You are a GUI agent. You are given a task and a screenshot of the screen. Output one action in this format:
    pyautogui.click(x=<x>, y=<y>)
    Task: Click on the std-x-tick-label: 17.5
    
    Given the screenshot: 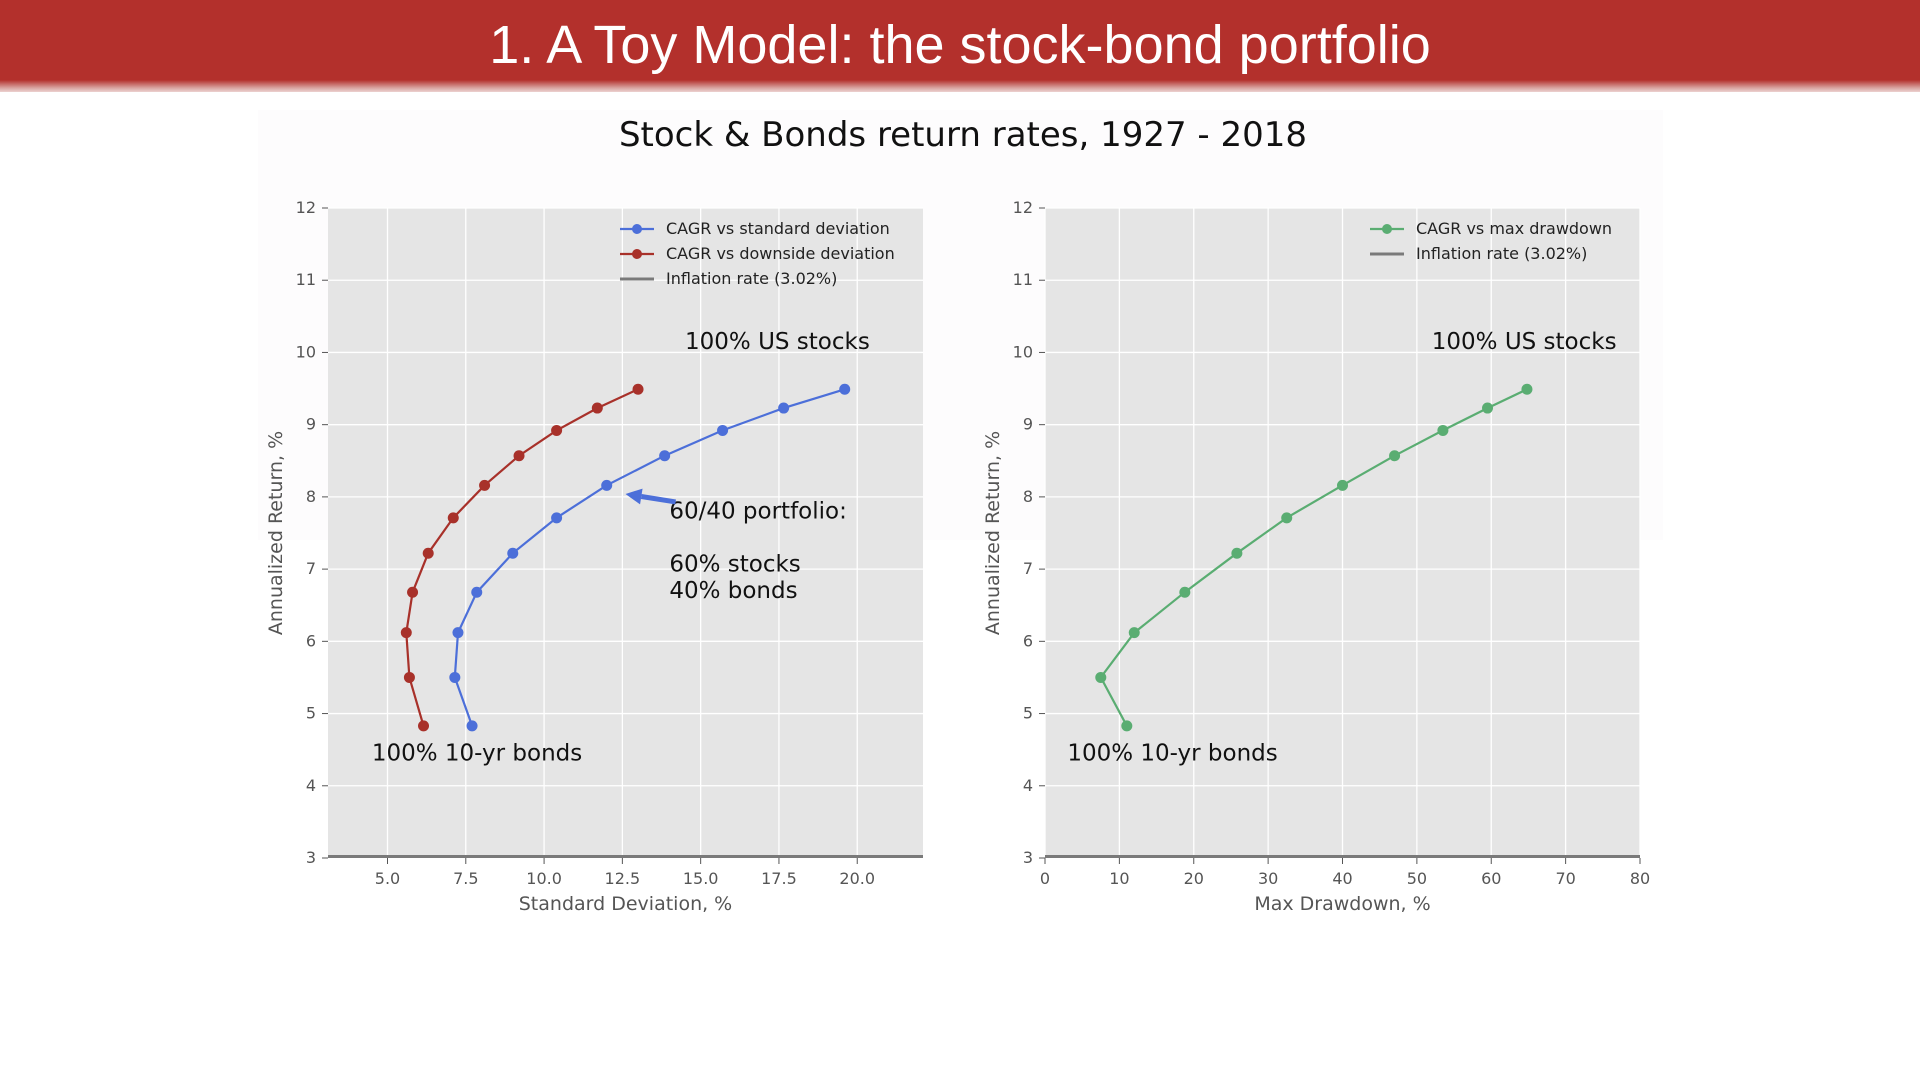 What is the action you would take?
    pyautogui.click(x=779, y=878)
    